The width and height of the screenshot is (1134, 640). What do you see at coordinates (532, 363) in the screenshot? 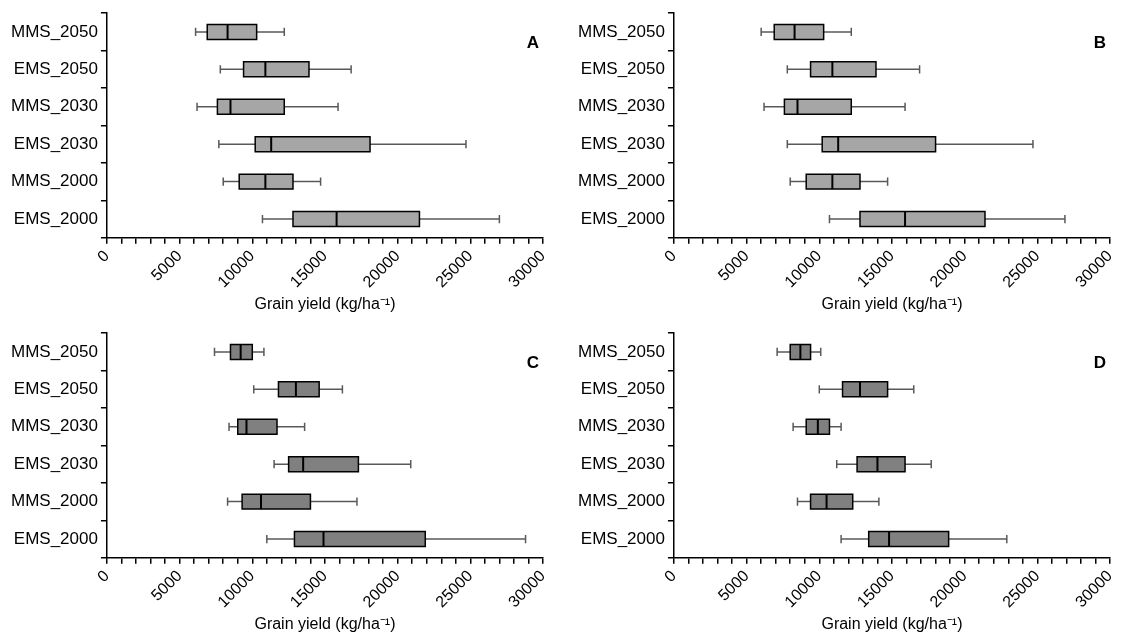
I see `annotation: C` at bounding box center [532, 363].